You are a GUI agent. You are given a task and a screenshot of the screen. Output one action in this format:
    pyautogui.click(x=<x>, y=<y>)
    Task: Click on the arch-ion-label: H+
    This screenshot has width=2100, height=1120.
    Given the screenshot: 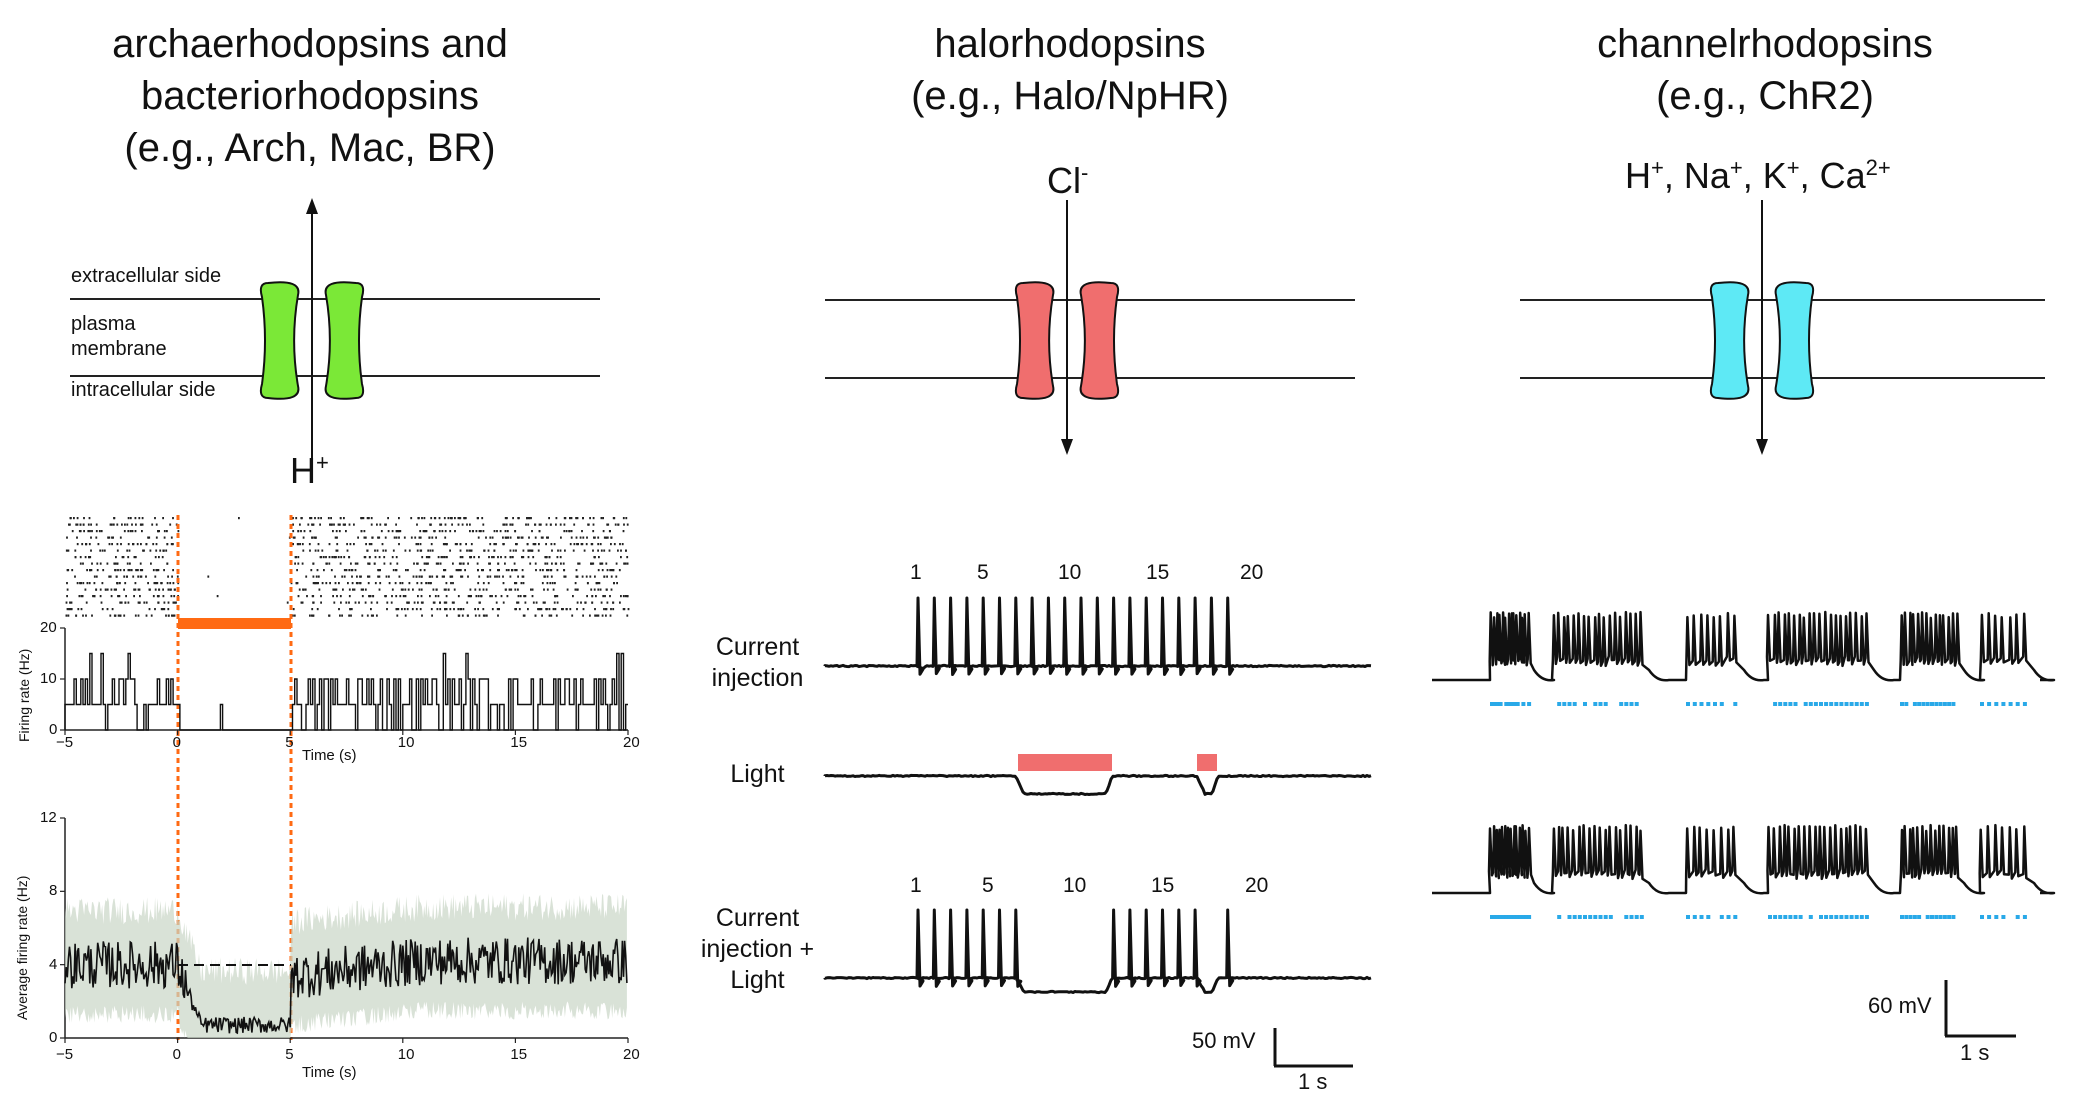 What is the action you would take?
    pyautogui.click(x=309, y=470)
    